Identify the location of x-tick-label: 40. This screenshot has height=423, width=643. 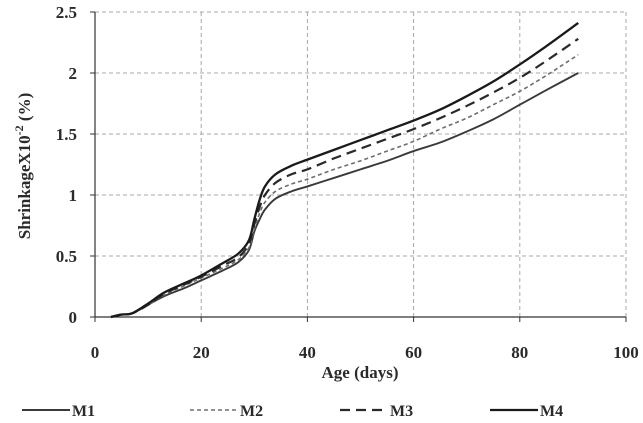
(307, 352).